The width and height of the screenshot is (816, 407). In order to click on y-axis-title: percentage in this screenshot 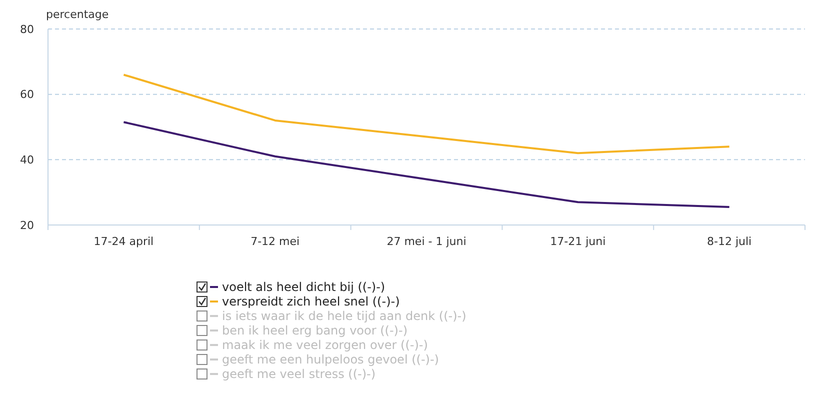, I will do `click(77, 14)`.